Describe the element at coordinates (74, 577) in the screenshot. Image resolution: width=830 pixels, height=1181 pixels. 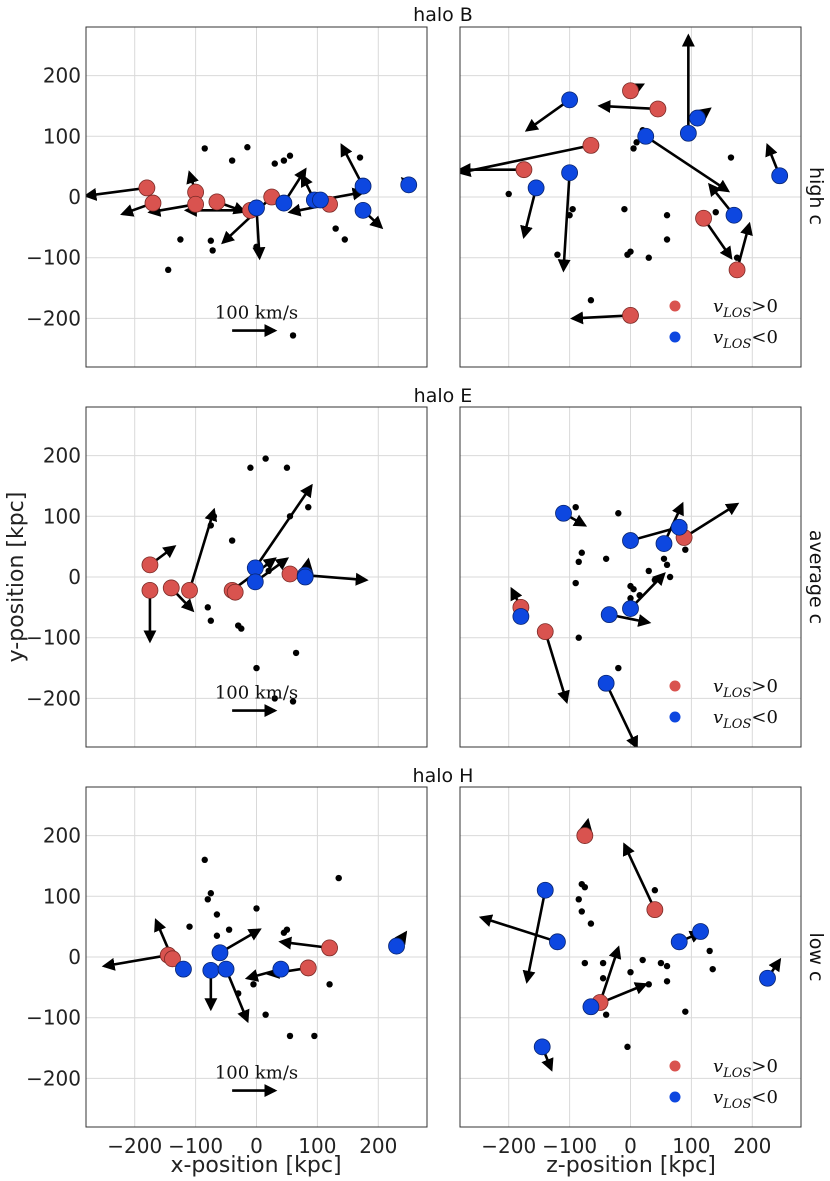
I see `y-tick-label: 0` at that location.